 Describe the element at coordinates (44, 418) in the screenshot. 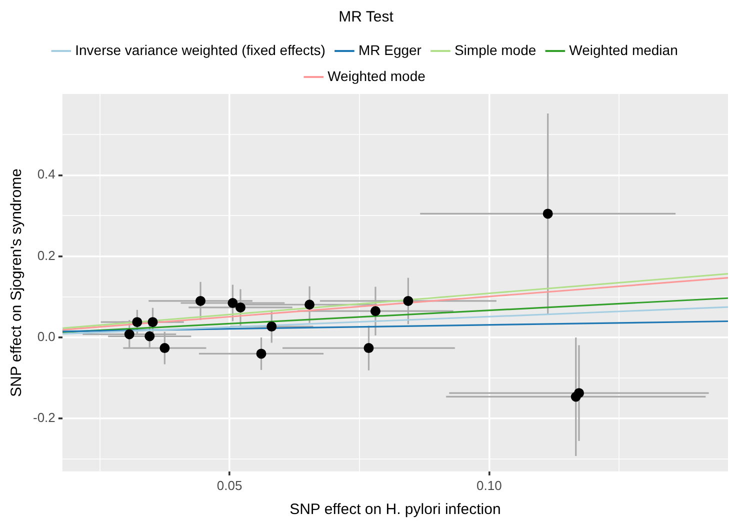

I see `y-tick-label: -0.2` at that location.